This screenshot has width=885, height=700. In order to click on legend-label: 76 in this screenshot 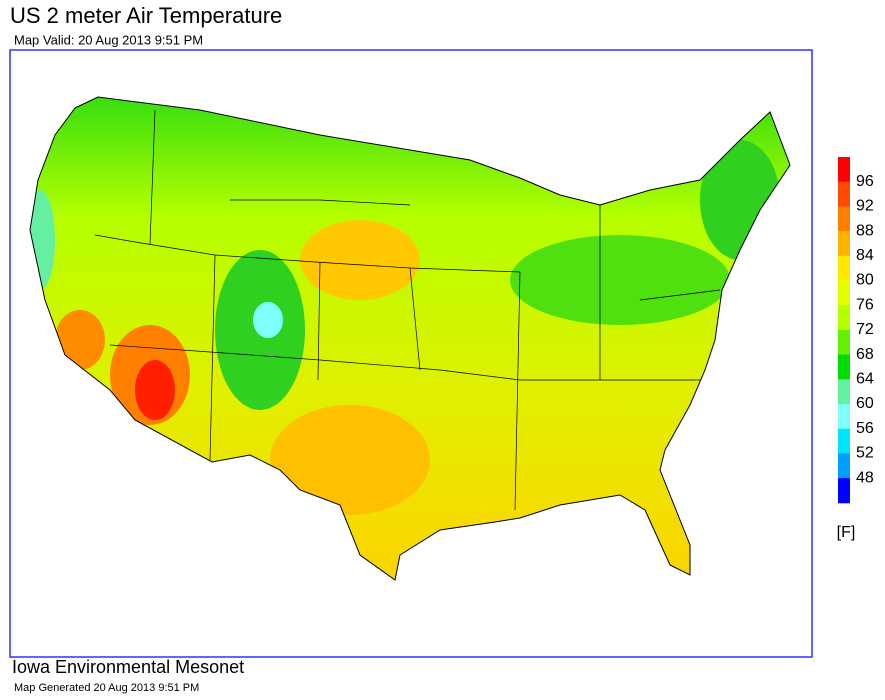, I will do `click(865, 304)`.